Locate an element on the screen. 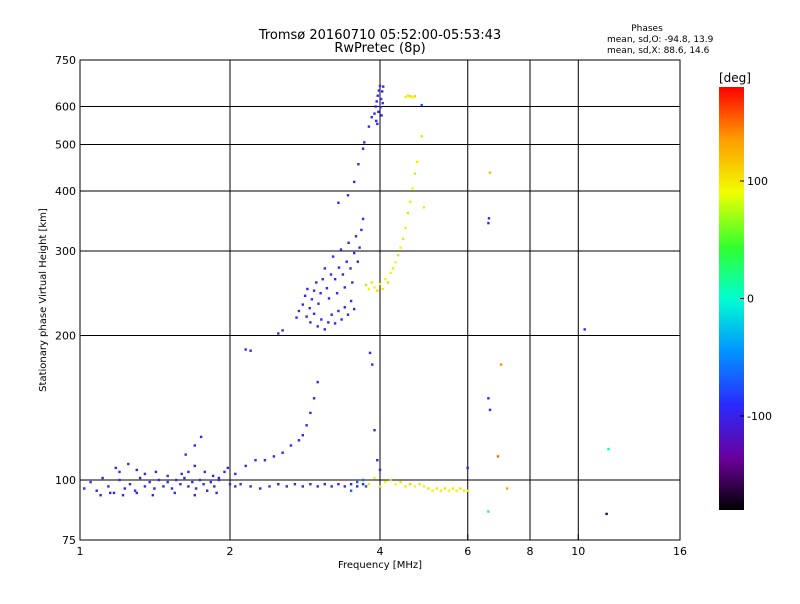  colorbar-tick-label: -100 is located at coordinates (759, 416).